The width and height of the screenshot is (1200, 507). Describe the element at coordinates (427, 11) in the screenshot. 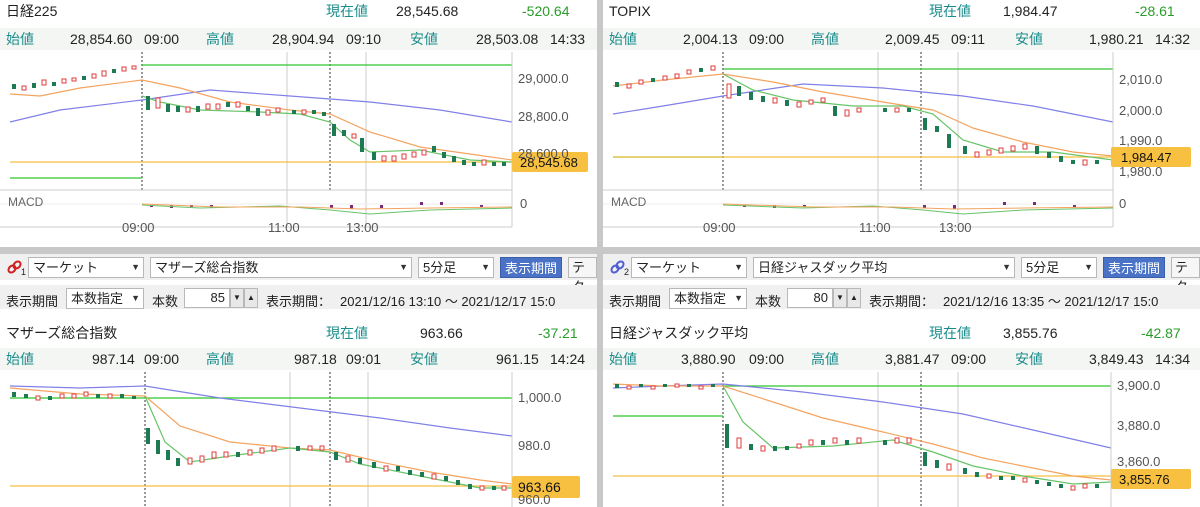

I see `current-value: 28,545.68` at that location.